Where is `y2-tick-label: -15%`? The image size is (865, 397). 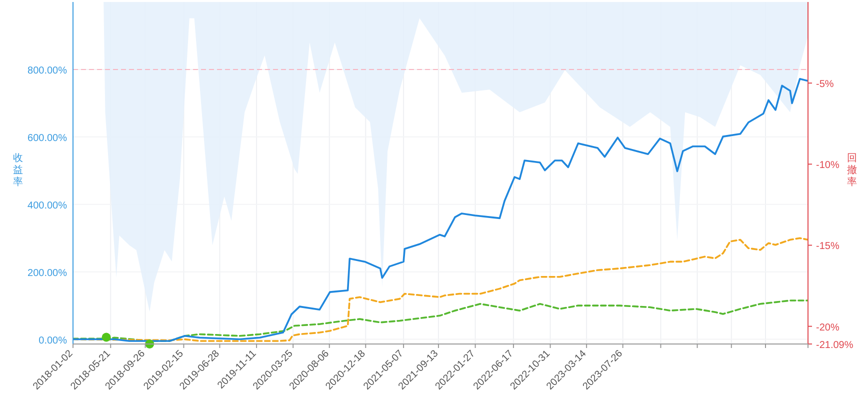
y2-tick-label: -15% is located at coordinates (828, 246).